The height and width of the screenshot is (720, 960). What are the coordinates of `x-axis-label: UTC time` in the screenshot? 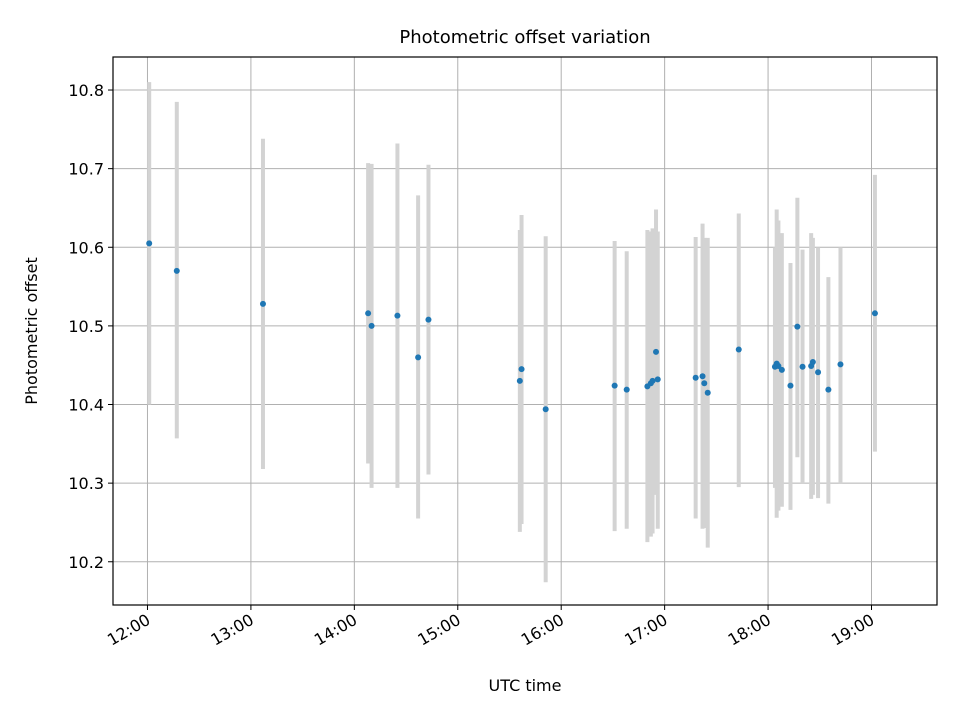 It's located at (525, 685).